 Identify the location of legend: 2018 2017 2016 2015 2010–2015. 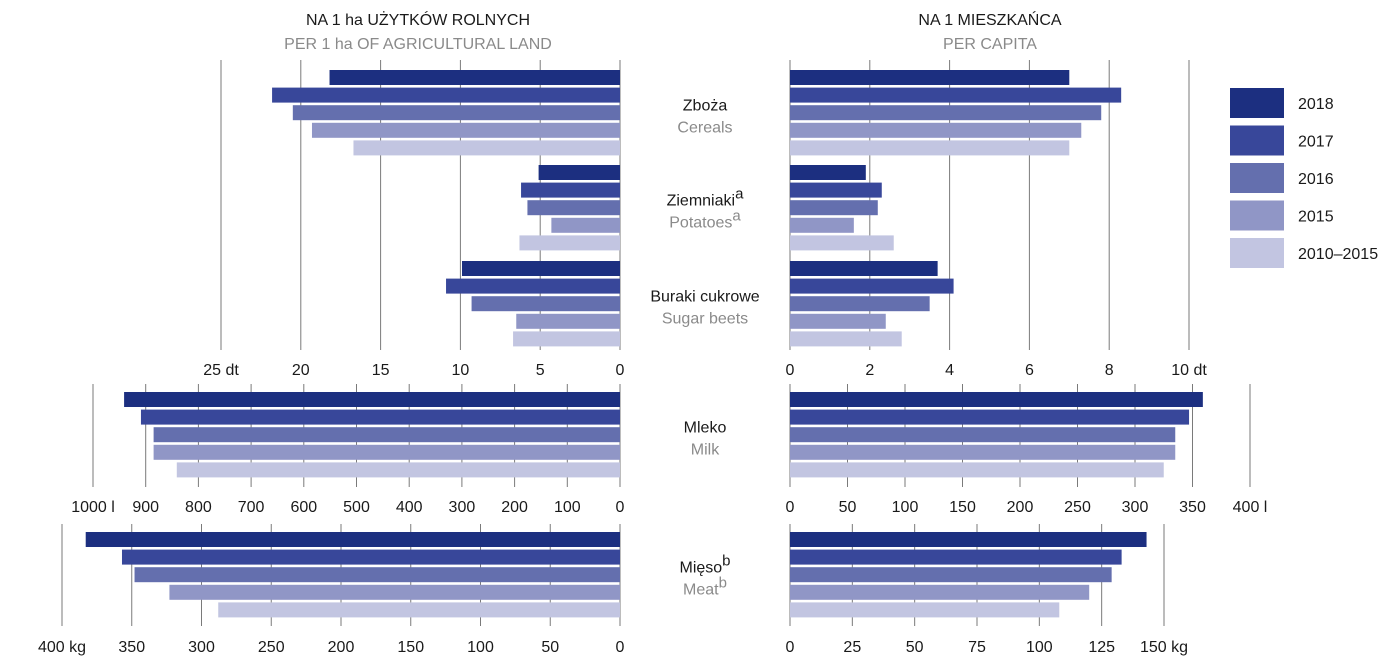
(1304, 178).